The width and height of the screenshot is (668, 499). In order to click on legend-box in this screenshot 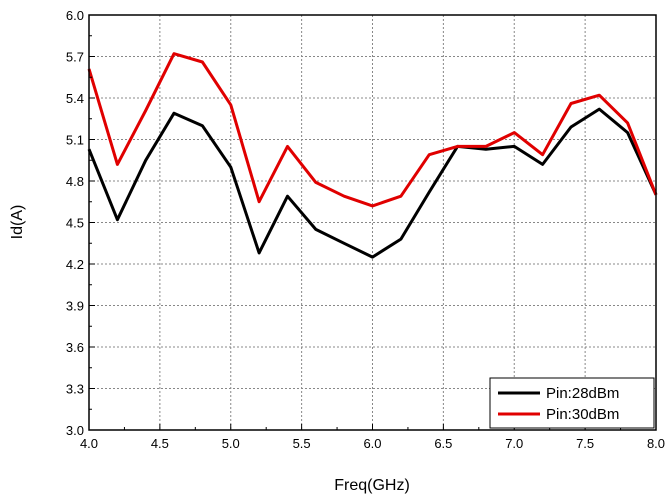, I will do `click(572, 403)`.